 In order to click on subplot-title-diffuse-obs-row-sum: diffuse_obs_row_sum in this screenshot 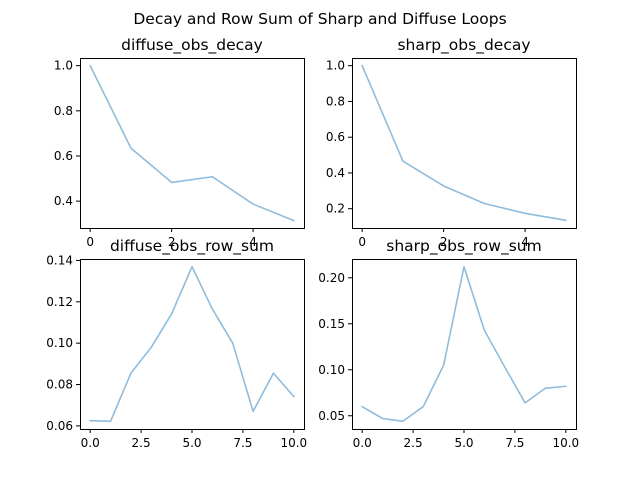, I will do `click(192, 246)`.